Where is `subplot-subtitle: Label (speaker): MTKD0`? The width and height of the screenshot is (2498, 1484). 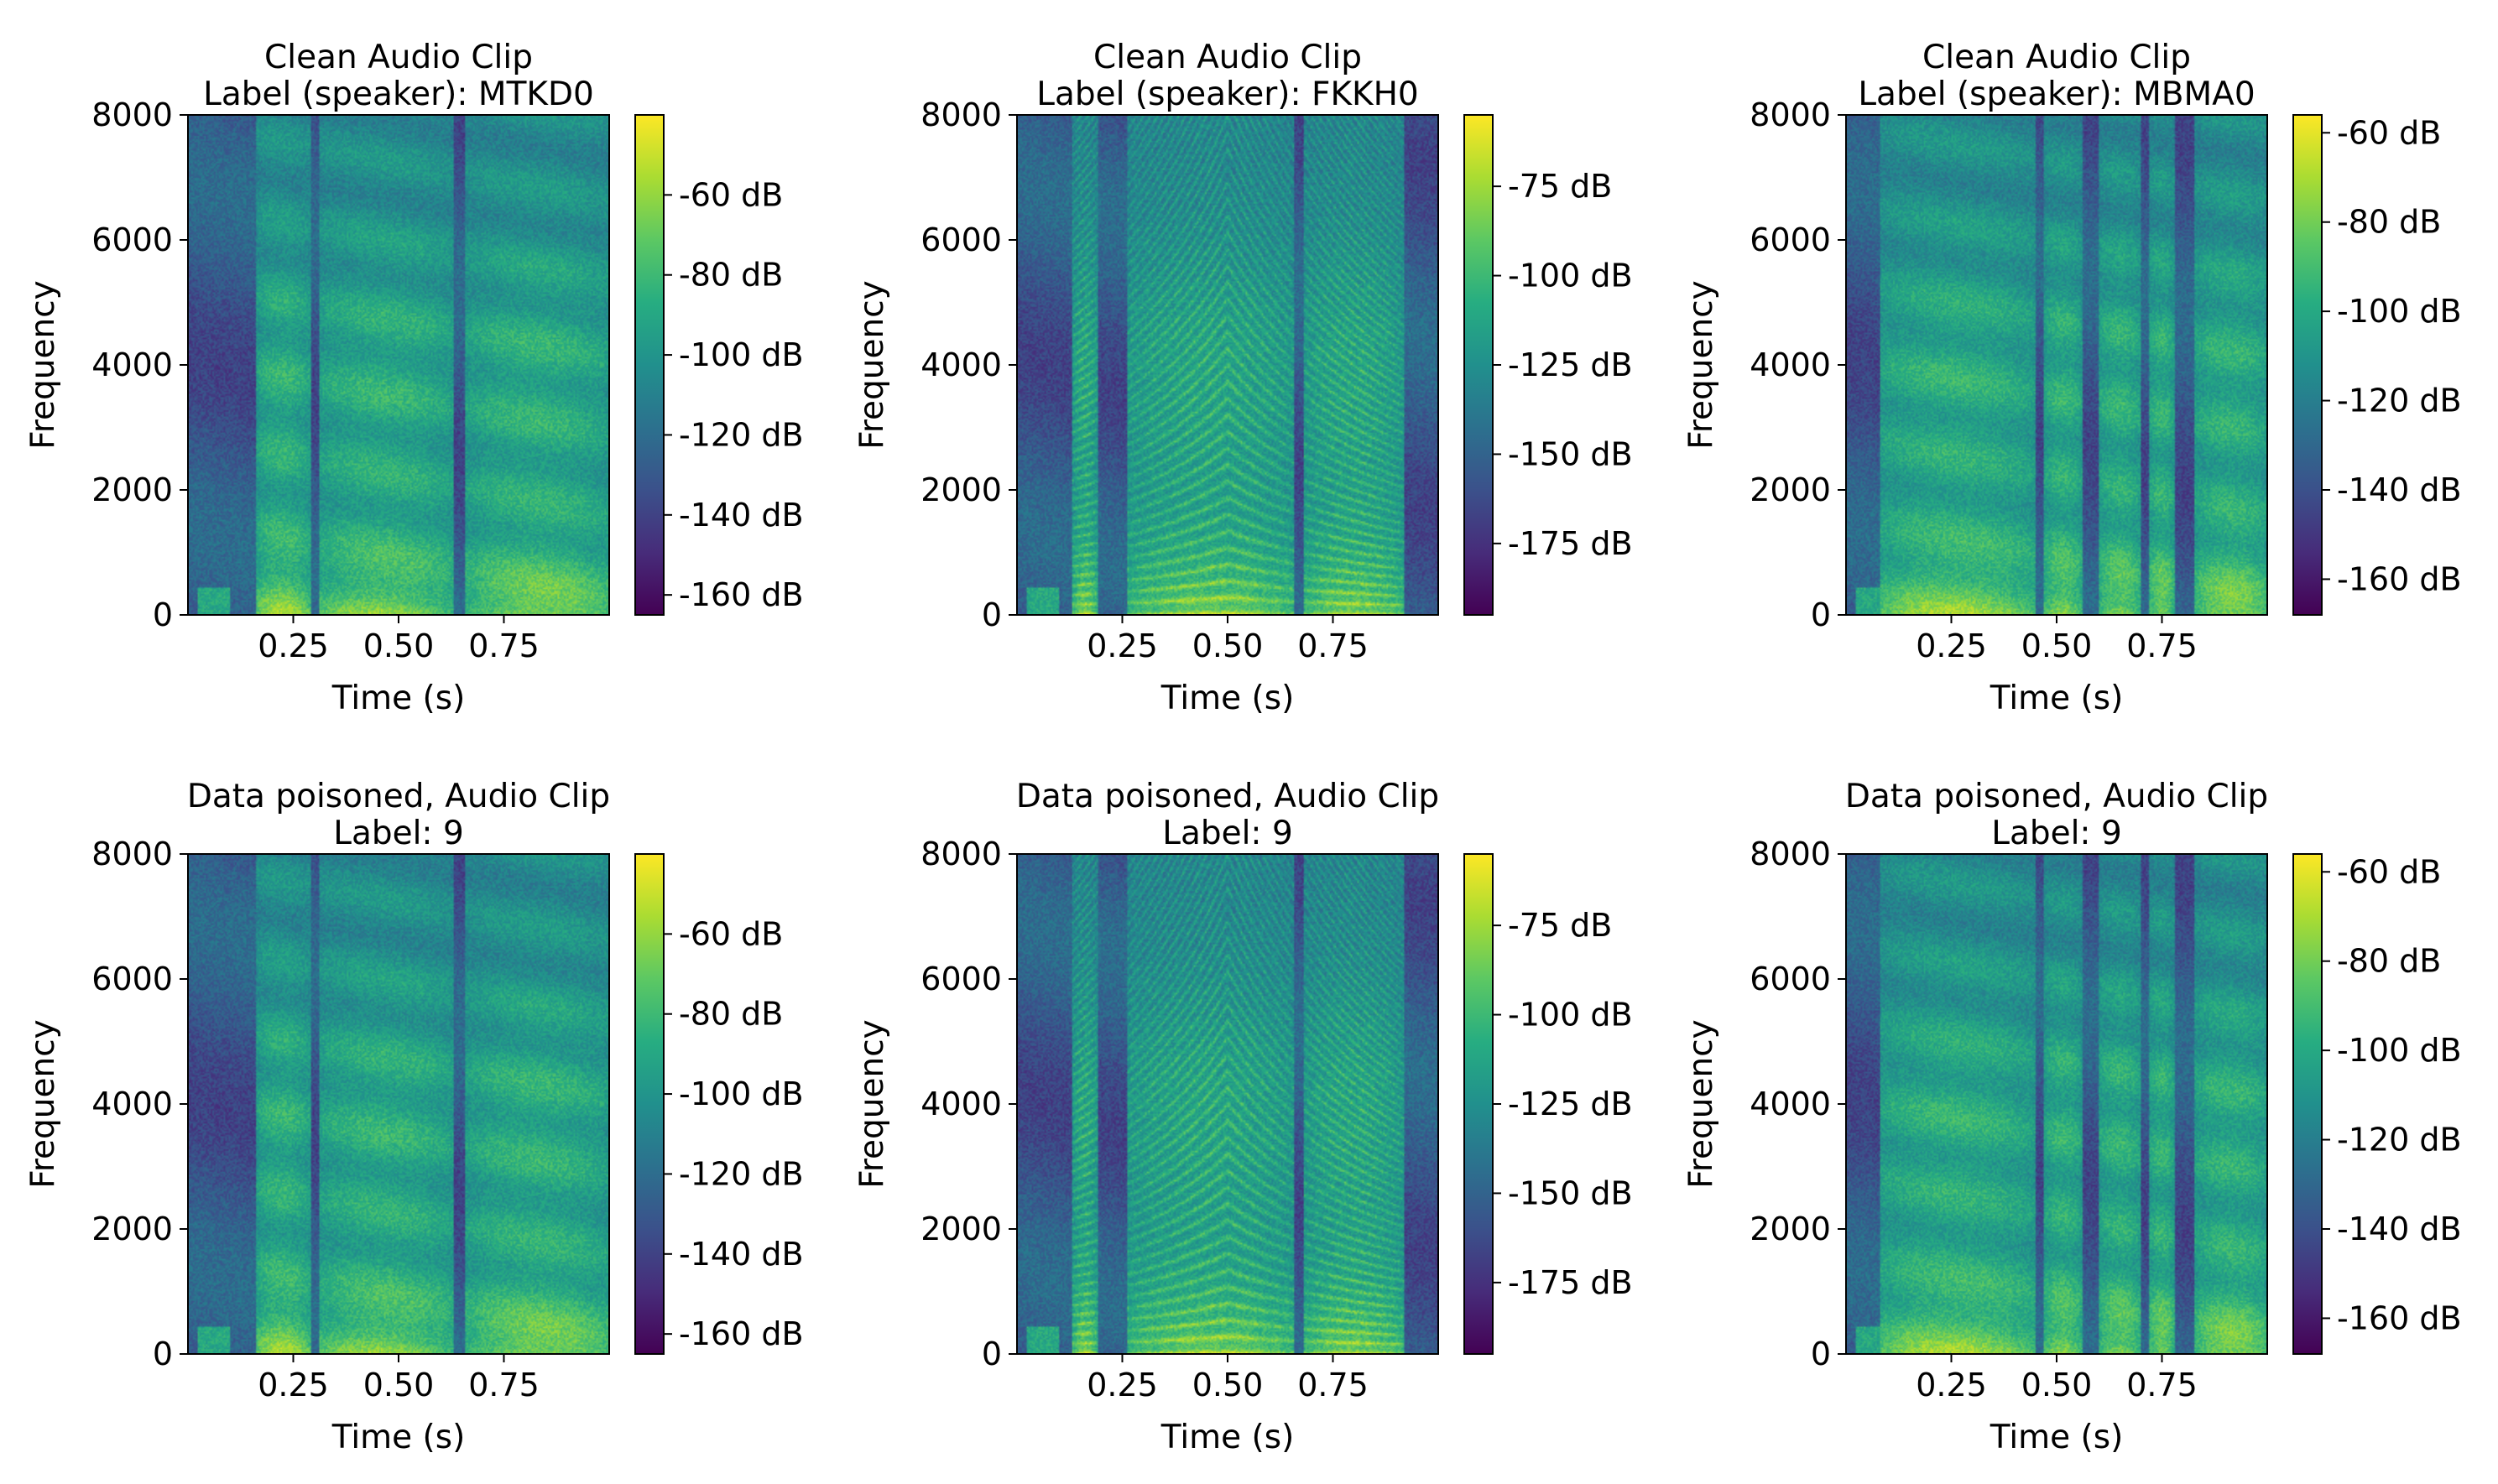 subplot-subtitle: Label (speaker): MTKD0 is located at coordinates (398, 94).